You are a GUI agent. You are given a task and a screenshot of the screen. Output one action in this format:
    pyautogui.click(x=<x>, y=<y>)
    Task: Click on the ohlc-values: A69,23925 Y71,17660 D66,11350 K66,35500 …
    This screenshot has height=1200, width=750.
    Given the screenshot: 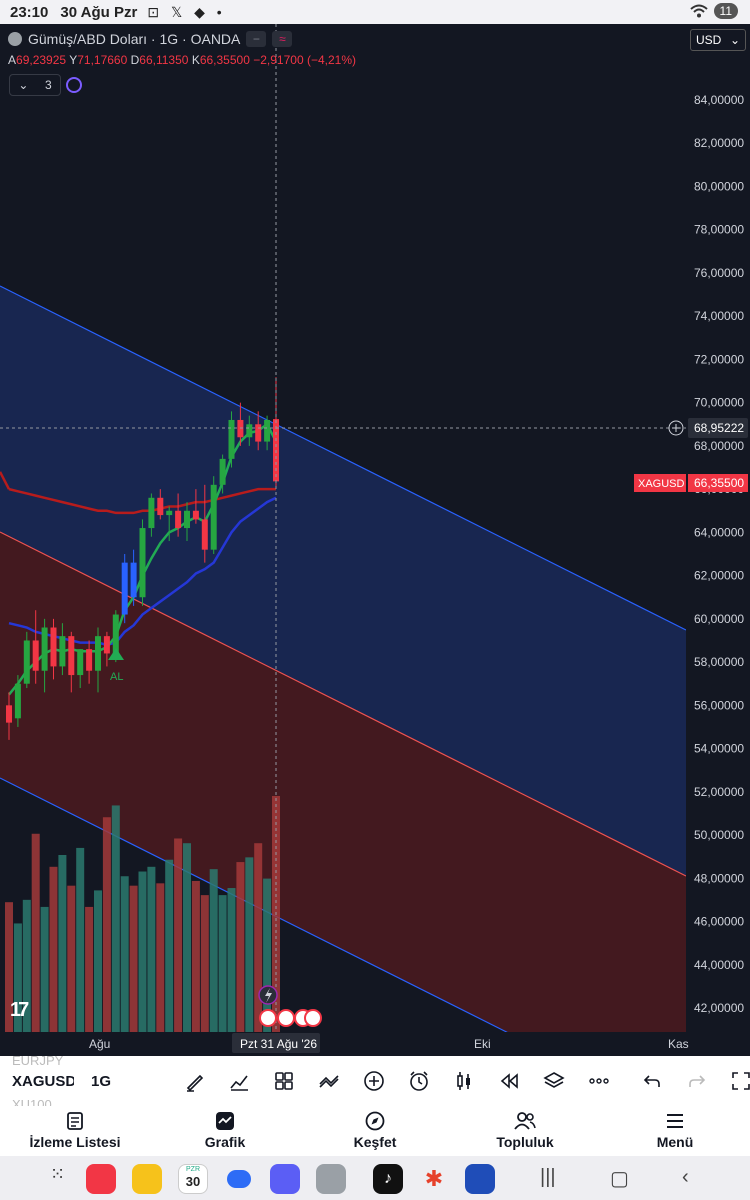 What is the action you would take?
    pyautogui.click(x=182, y=60)
    